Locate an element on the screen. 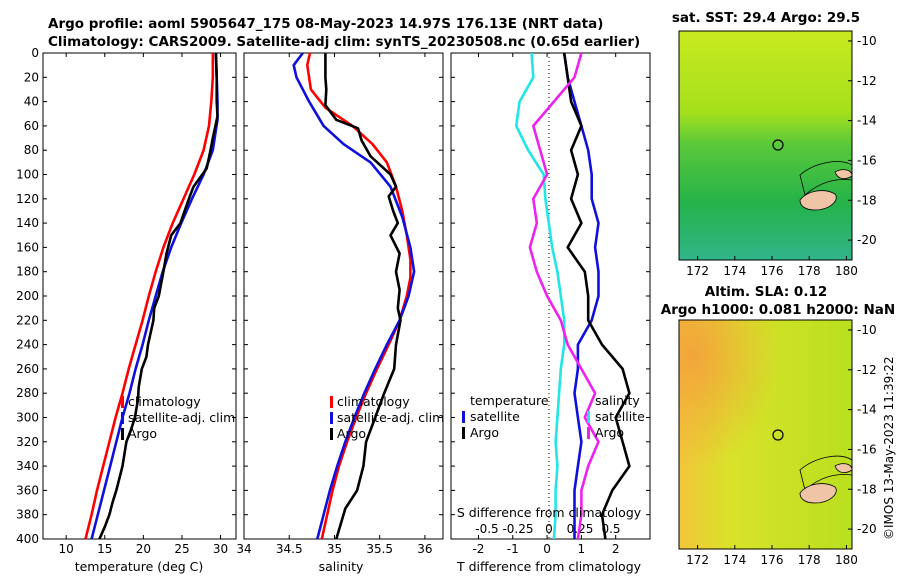  legend-s-argo: Argo is located at coordinates (609, 432).